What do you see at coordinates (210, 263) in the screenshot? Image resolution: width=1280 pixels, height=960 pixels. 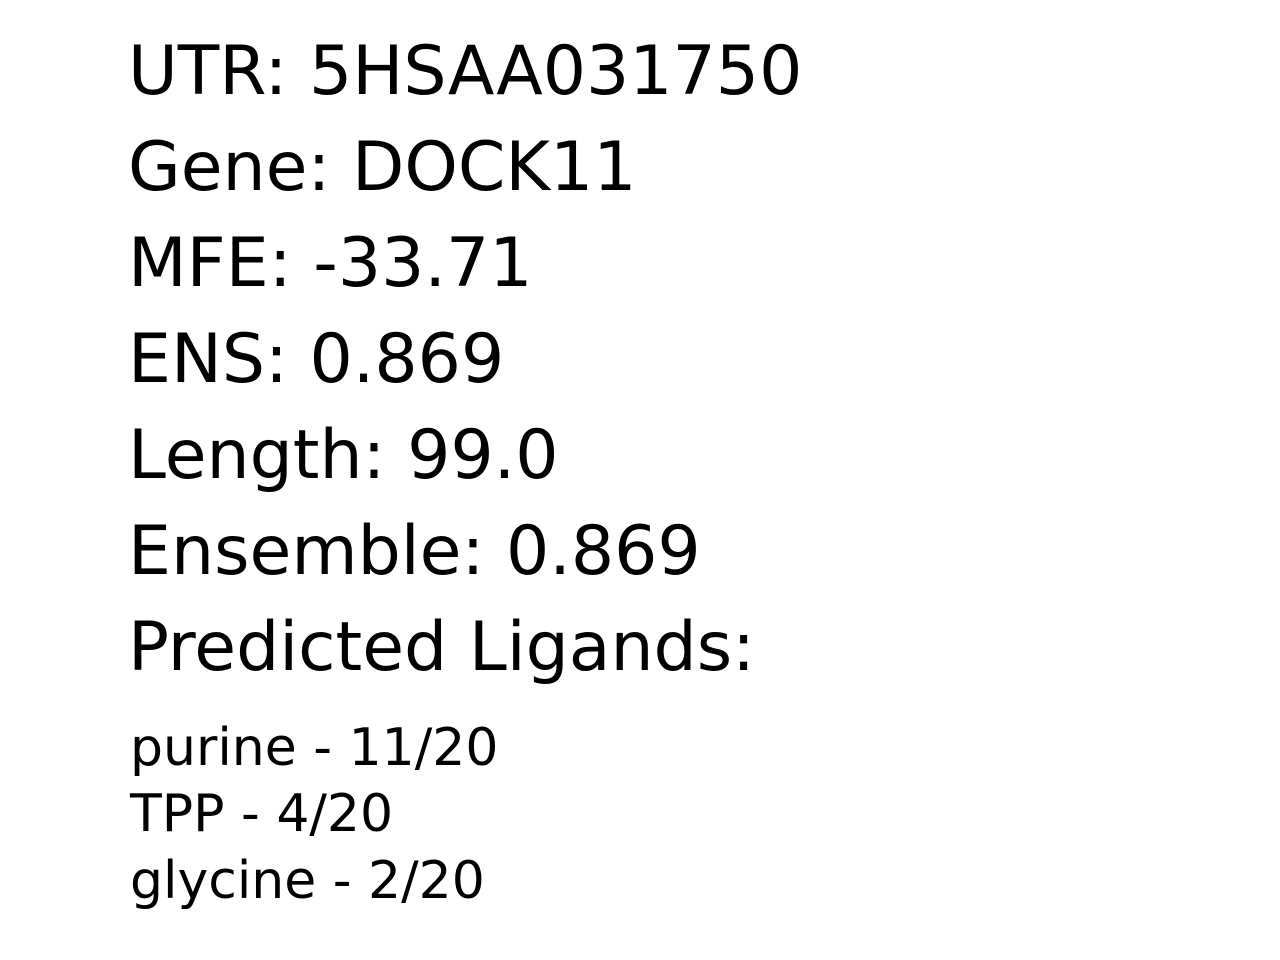 I see `mfe-label: MFE:` at bounding box center [210, 263].